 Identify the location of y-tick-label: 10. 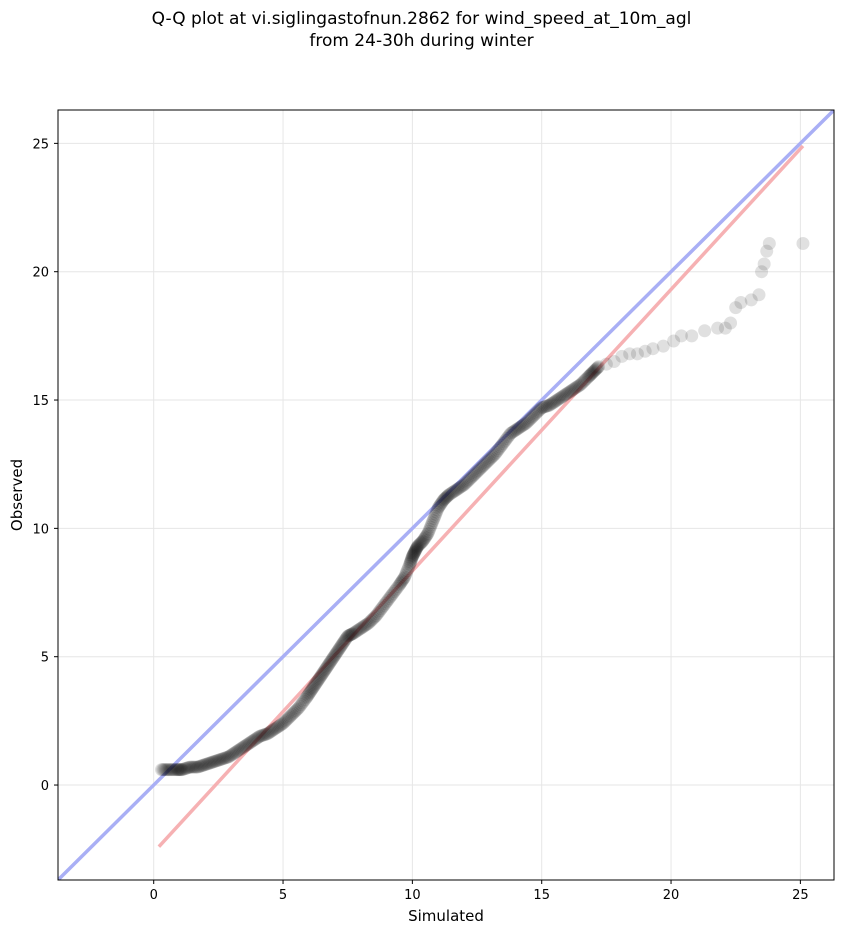
(40, 529).